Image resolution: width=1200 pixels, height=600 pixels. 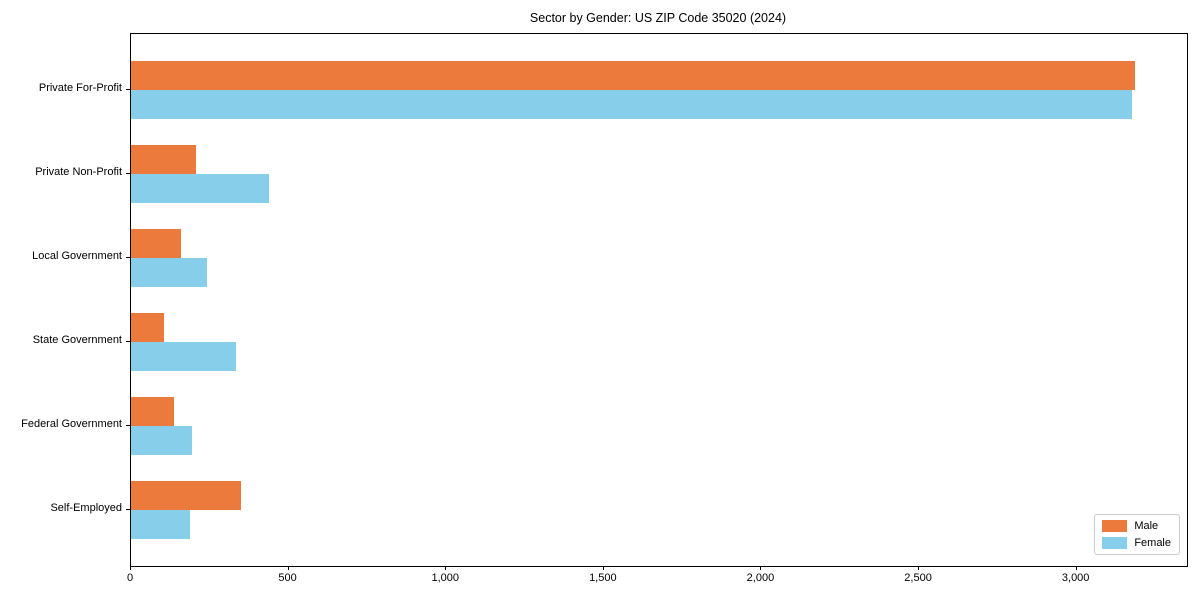 I want to click on legend-entry-male: Male, so click(x=1136, y=526).